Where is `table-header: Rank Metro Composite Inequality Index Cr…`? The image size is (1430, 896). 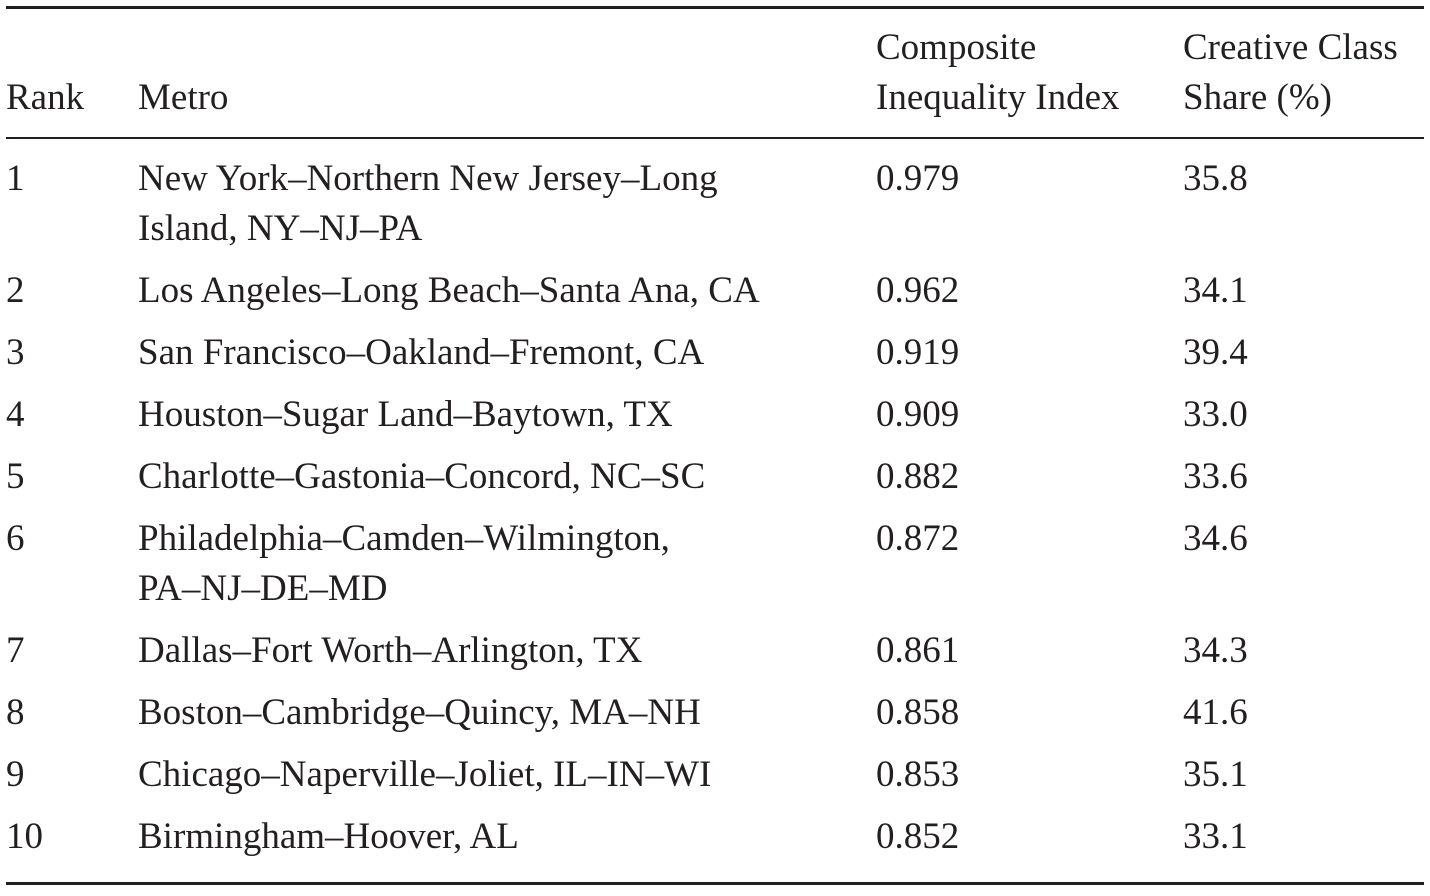
table-header: Rank Metro Composite Inequality Index Cr… is located at coordinates (715, 73).